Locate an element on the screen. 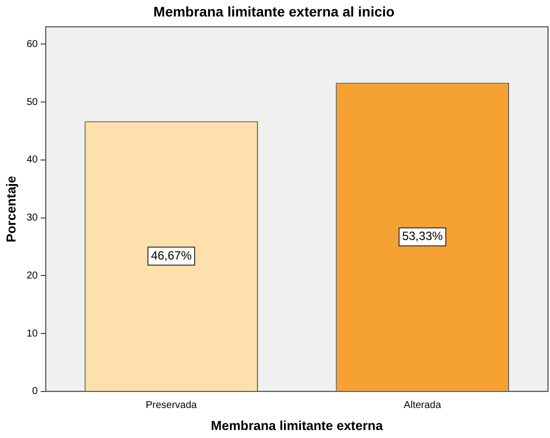 The width and height of the screenshot is (550, 438). data-label: 46,67% is located at coordinates (171, 255).